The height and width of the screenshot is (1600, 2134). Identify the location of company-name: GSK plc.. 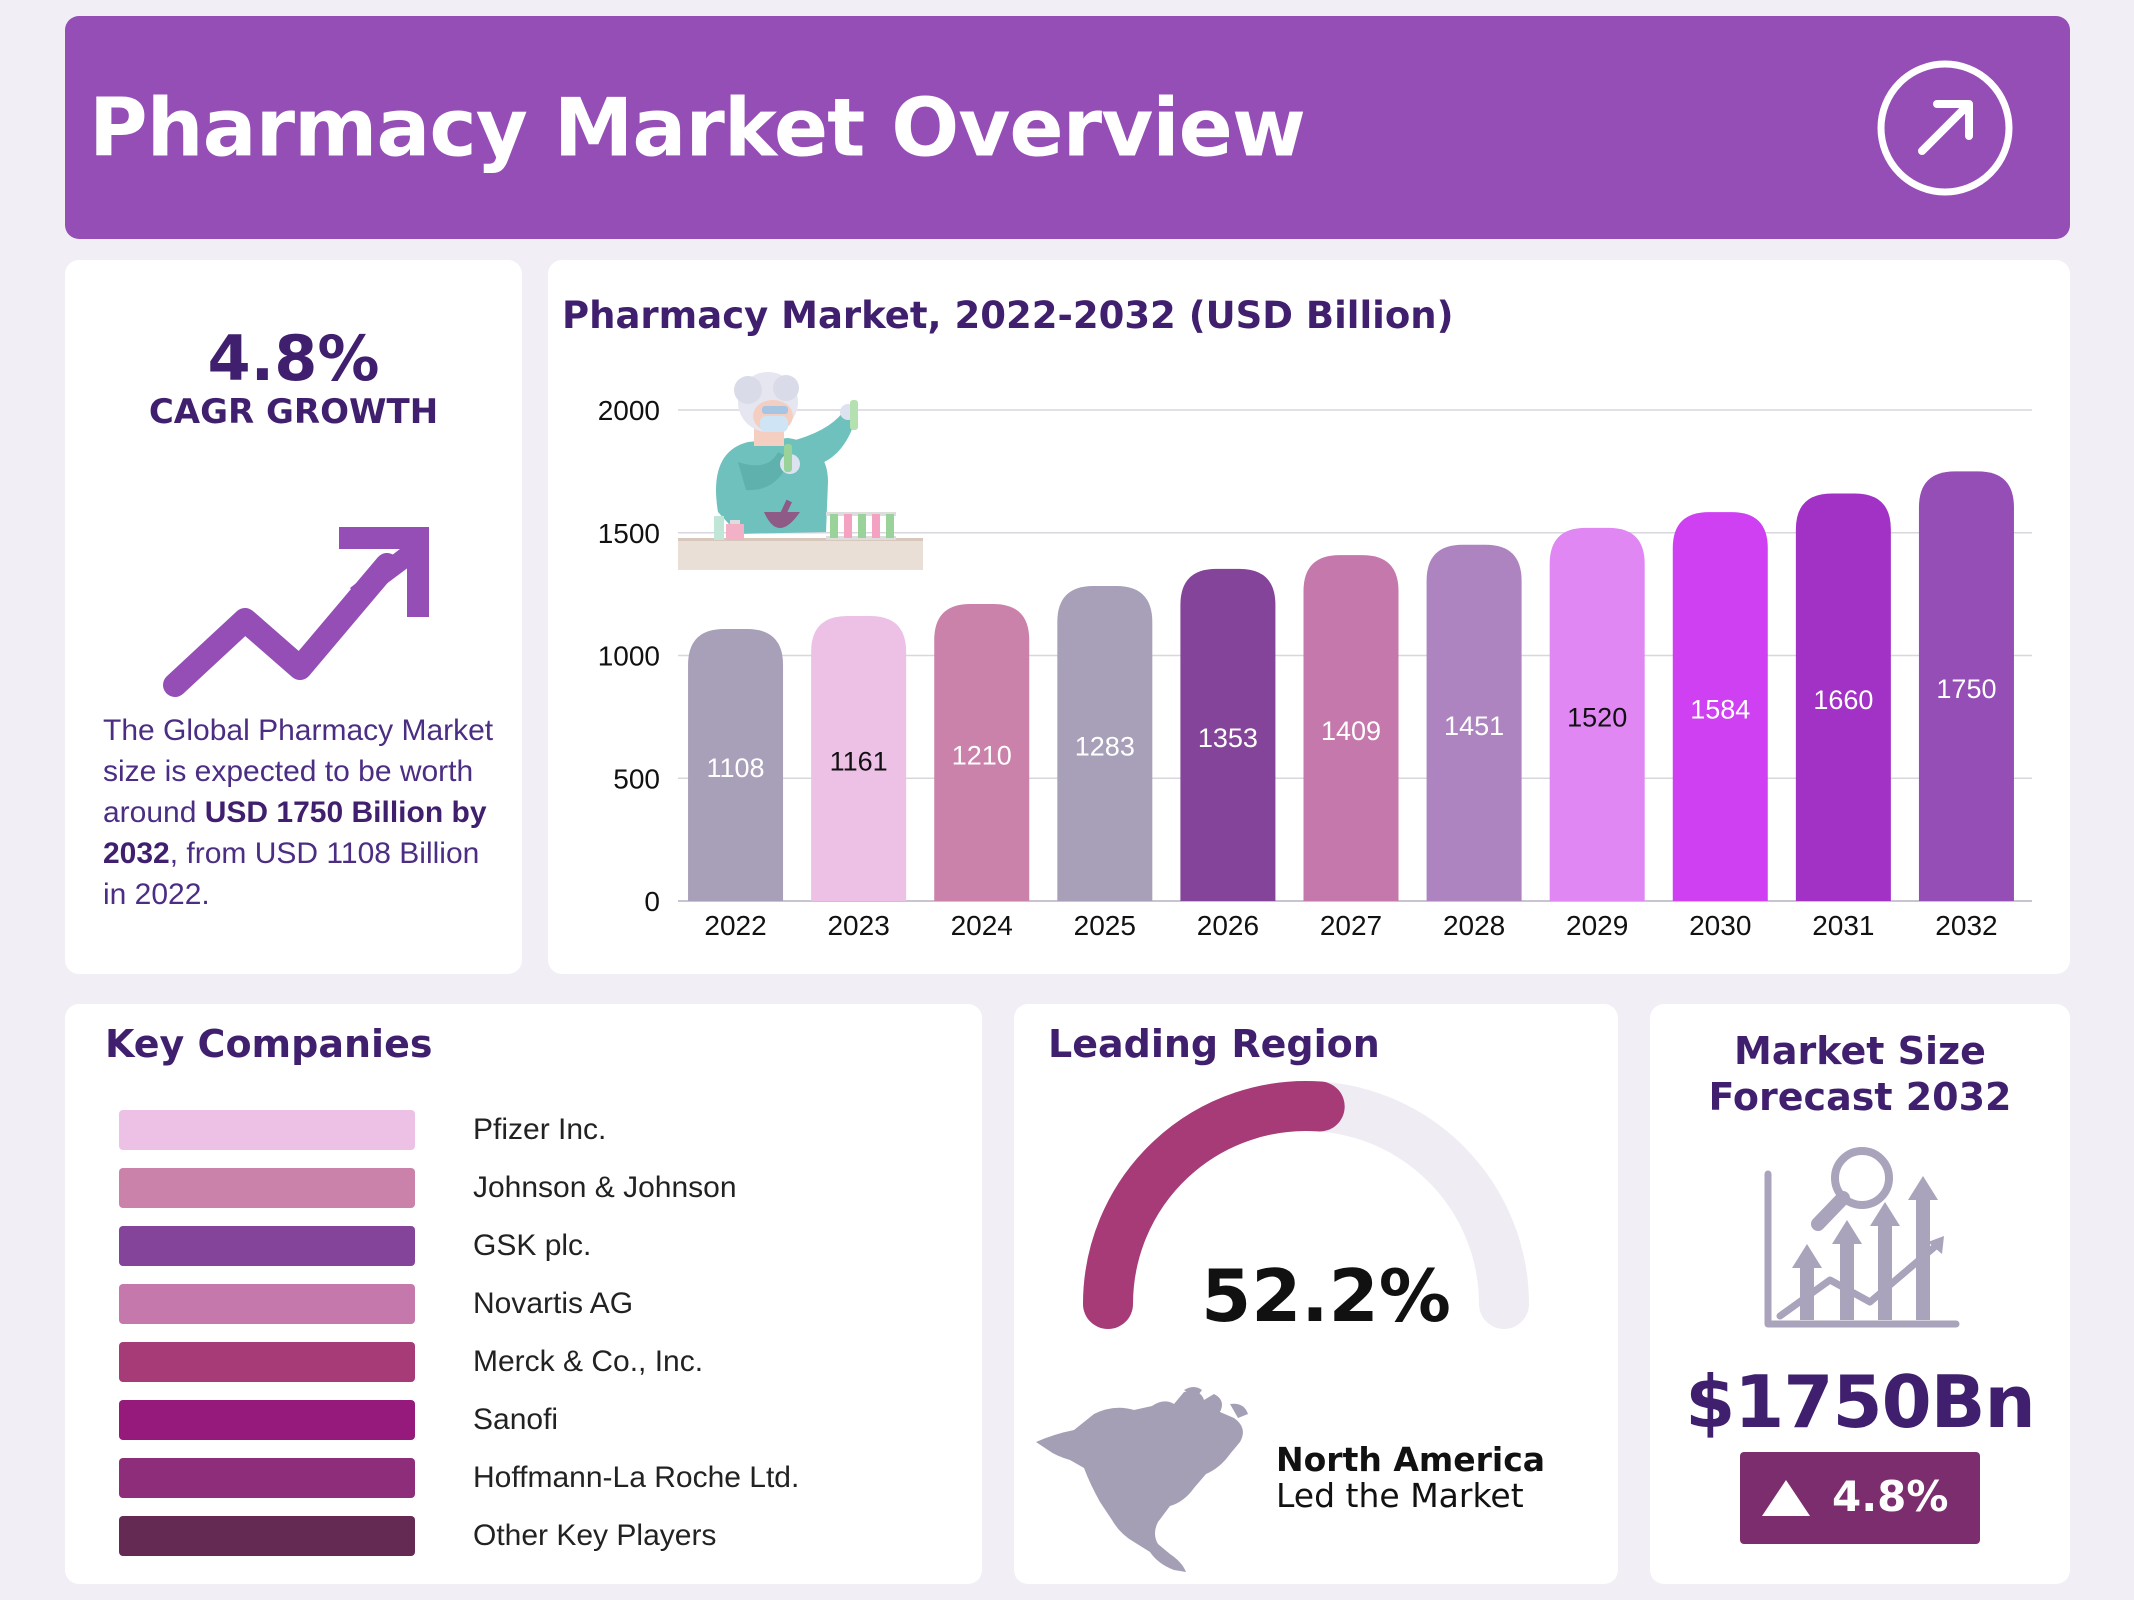
(532, 1245).